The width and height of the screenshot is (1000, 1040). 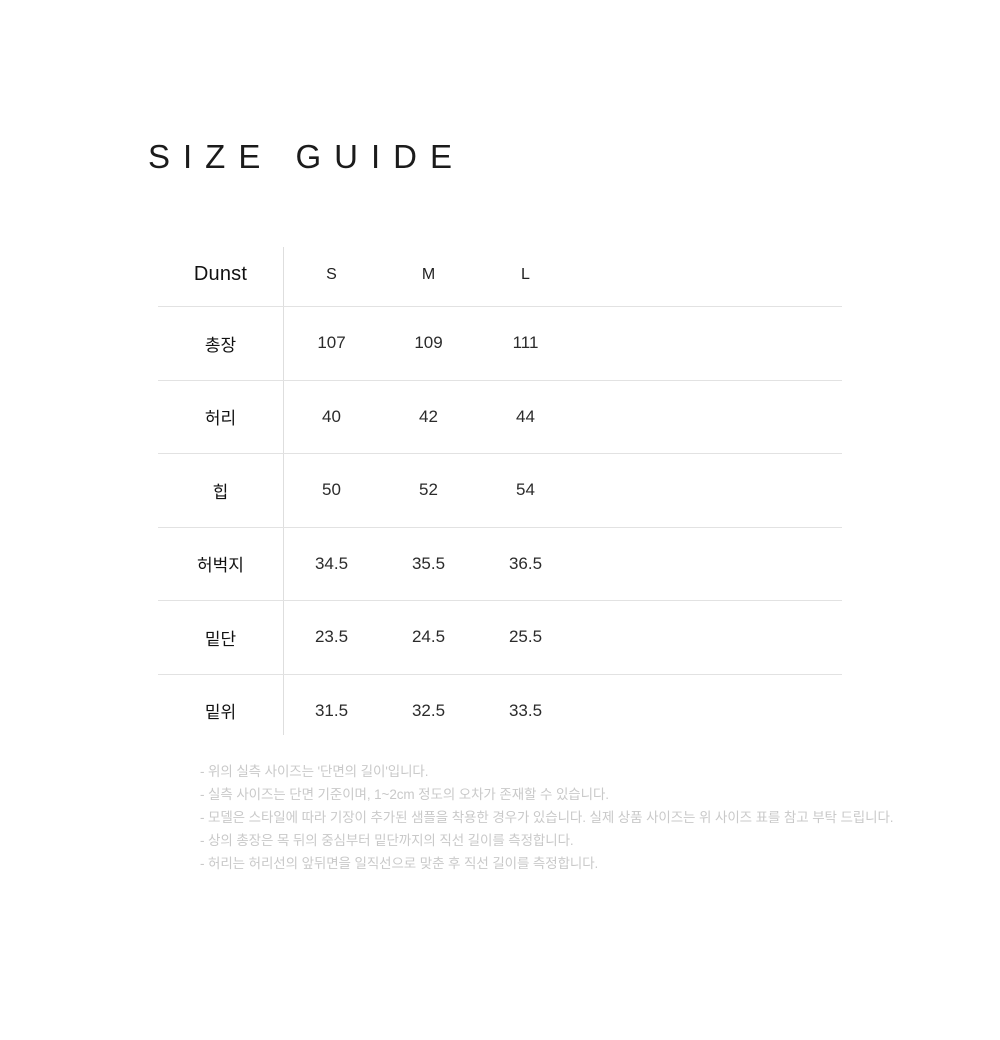 What do you see at coordinates (314, 771) in the screenshot?
I see `note-line: - 위의 실측 사이즈는 '단면의 길이'입니다.` at bounding box center [314, 771].